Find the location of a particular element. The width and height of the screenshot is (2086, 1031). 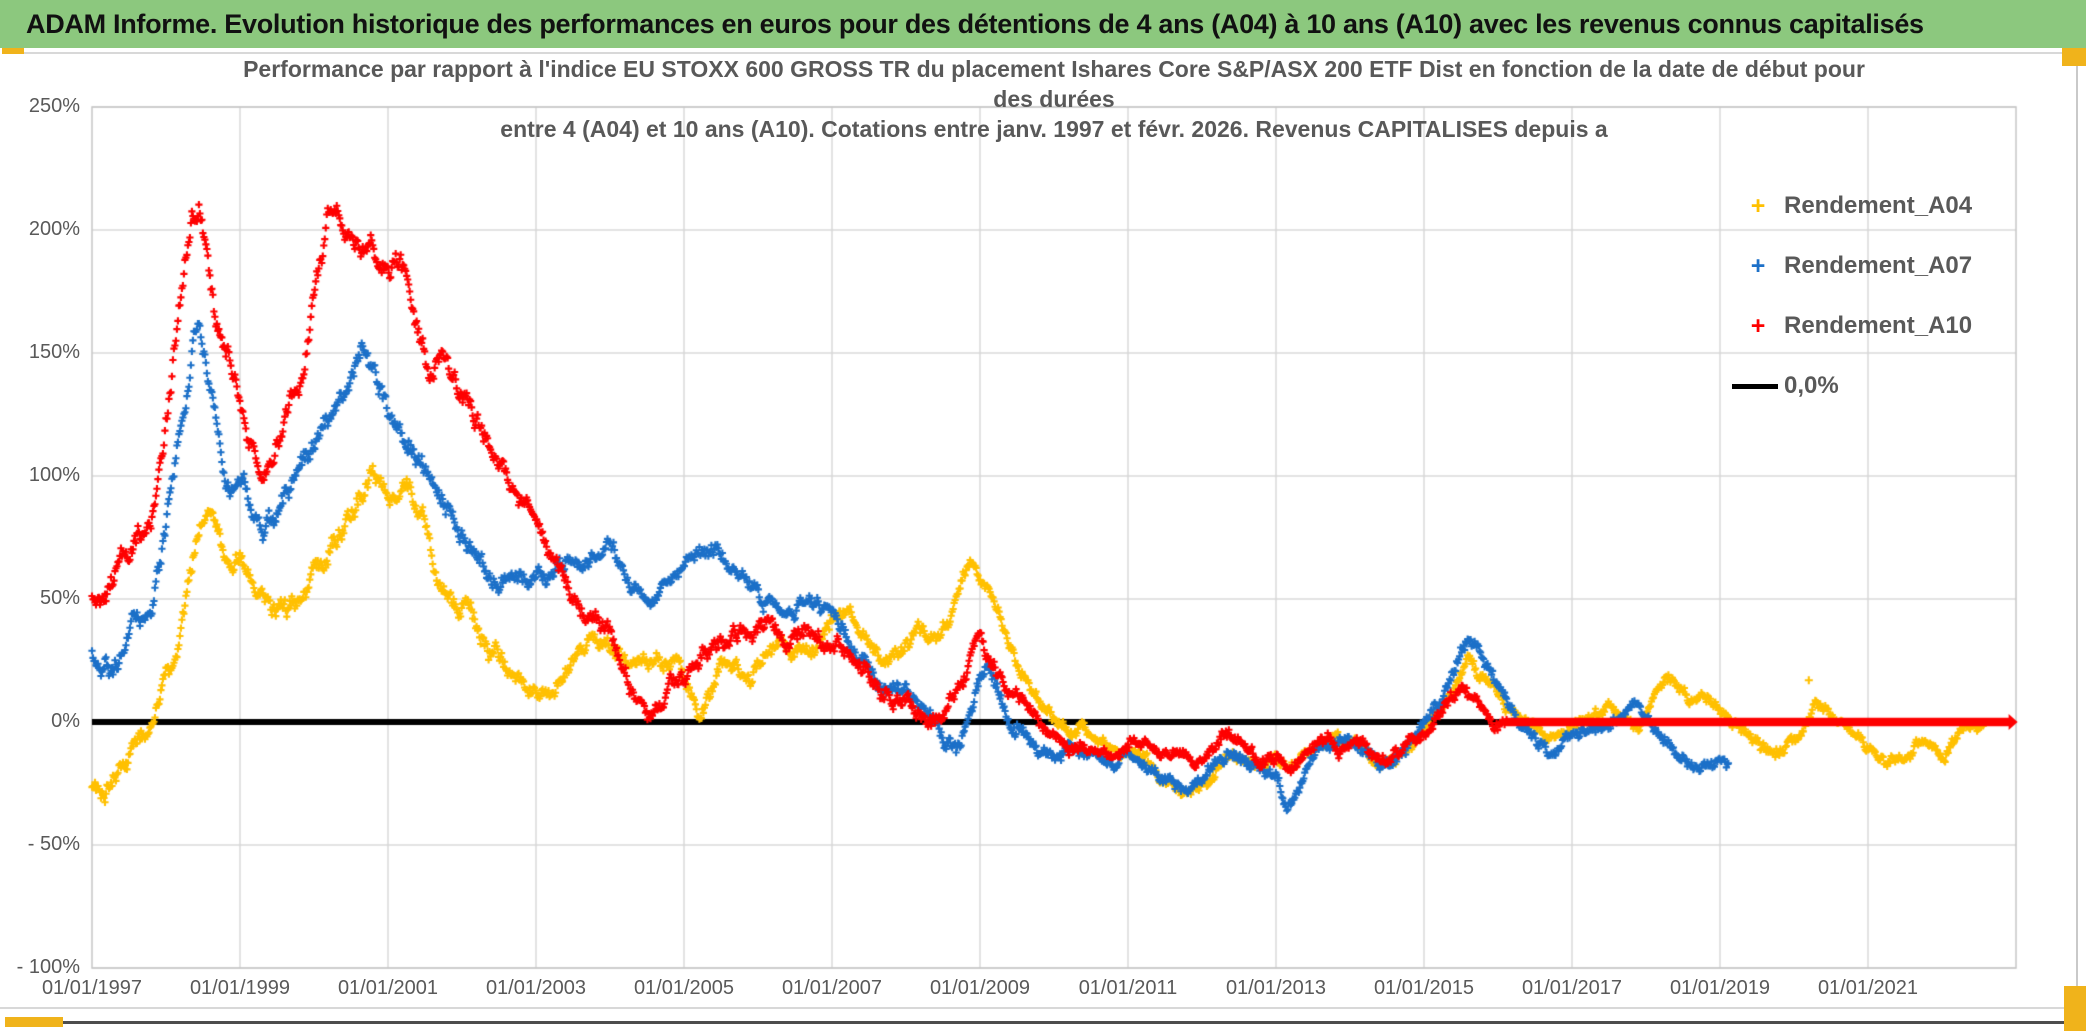

legend-label: Rendement_A04 is located at coordinates (1878, 205).